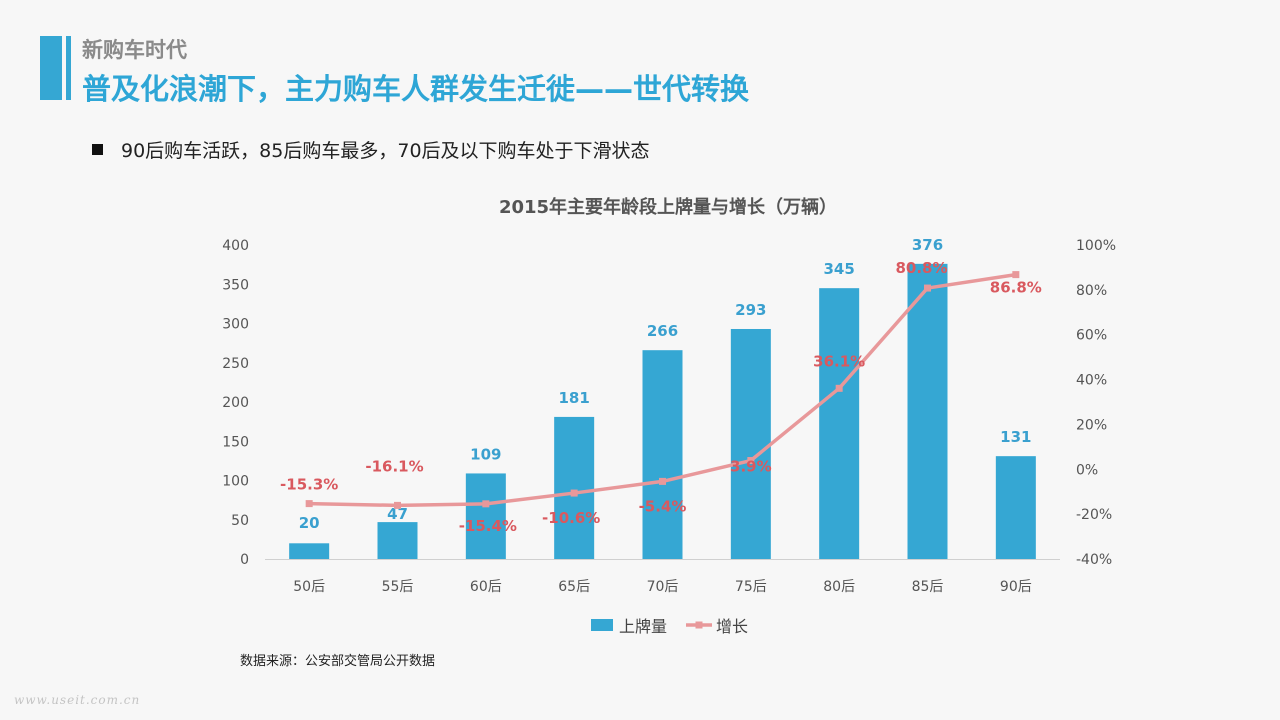 This screenshot has width=1280, height=720. I want to click on y-right-tick-label: -40%, so click(1094, 560).